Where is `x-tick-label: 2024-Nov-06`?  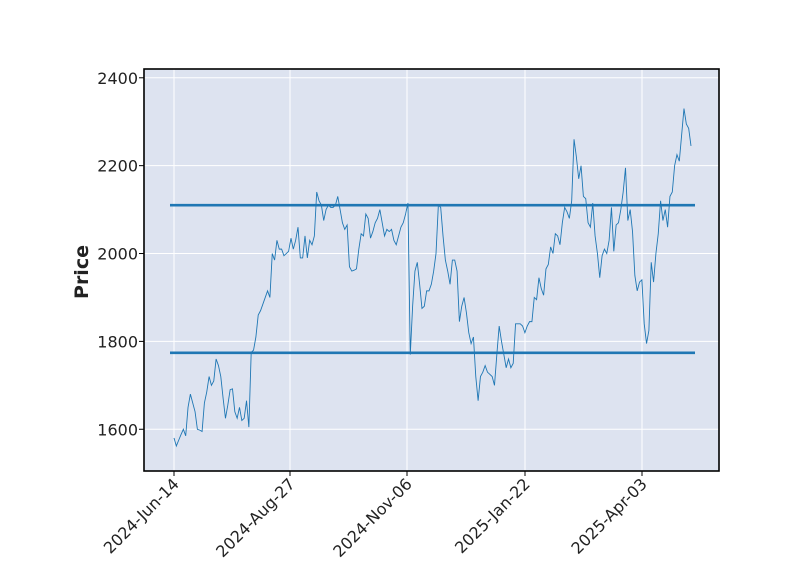 x-tick-label: 2024-Nov-06 is located at coordinates (372, 517).